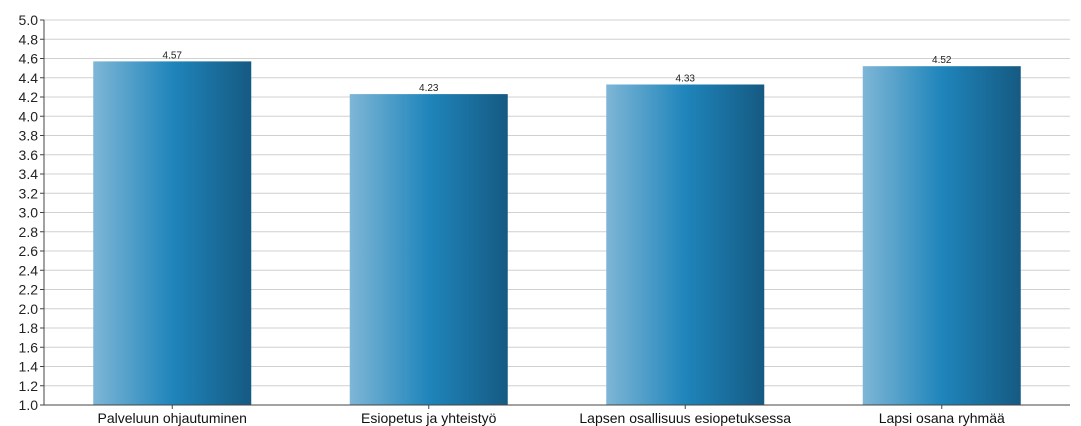 The image size is (1081, 426). I want to click on y-tick-label: 1.6, so click(29, 347).